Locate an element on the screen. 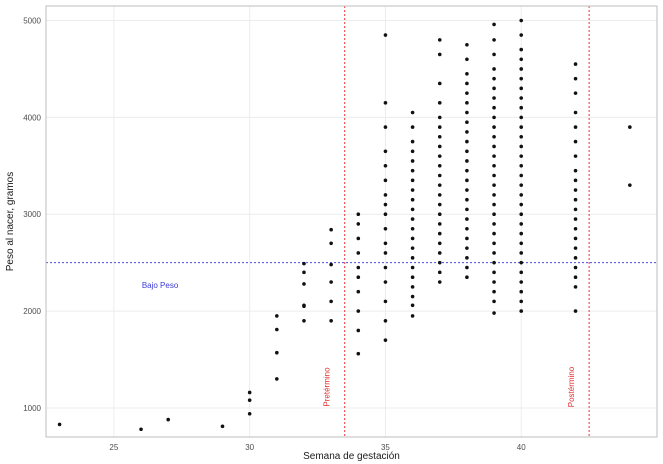  term-label: Pretérmino is located at coordinates (327, 387).